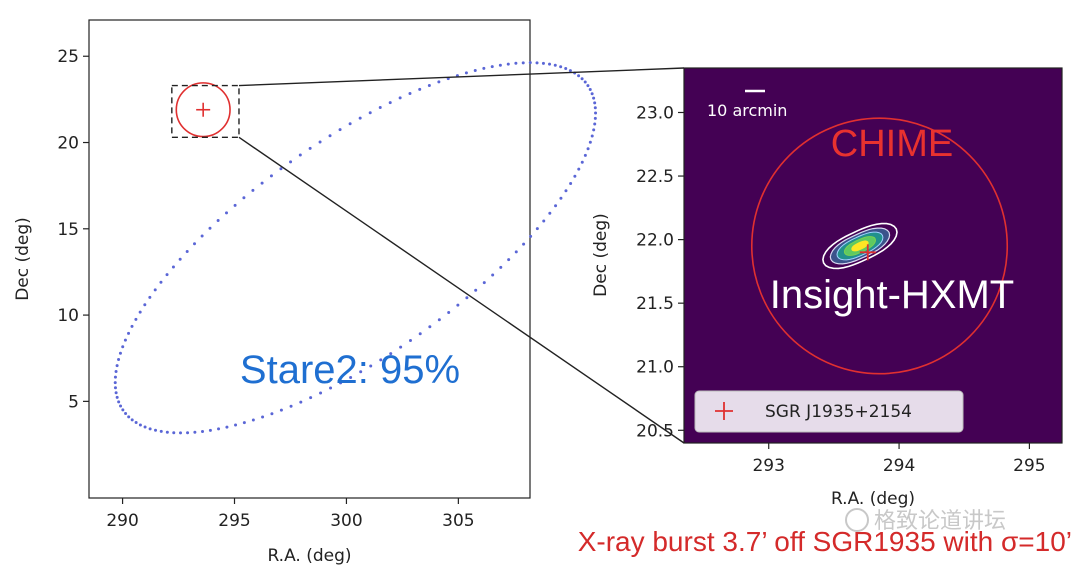 This screenshot has width=1080, height=568. I want to click on watermark-icon, so click(857, 520).